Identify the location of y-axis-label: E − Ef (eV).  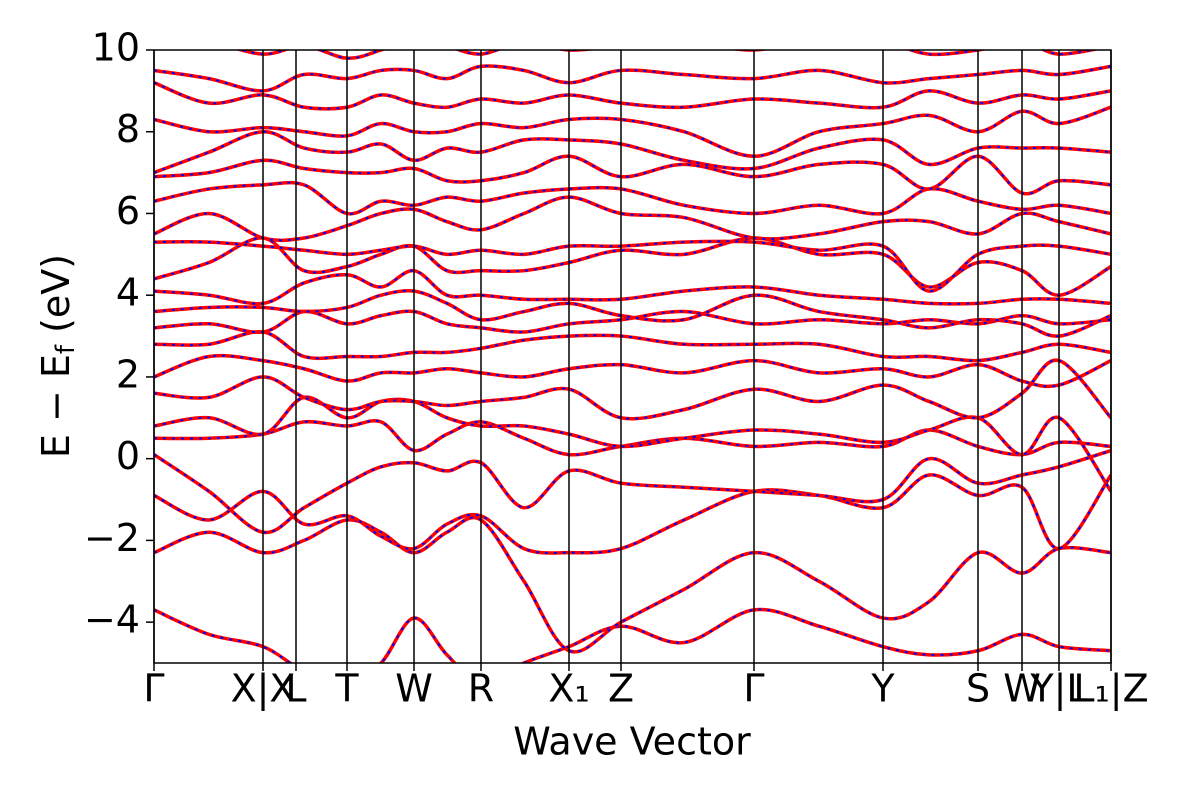
(57, 356).